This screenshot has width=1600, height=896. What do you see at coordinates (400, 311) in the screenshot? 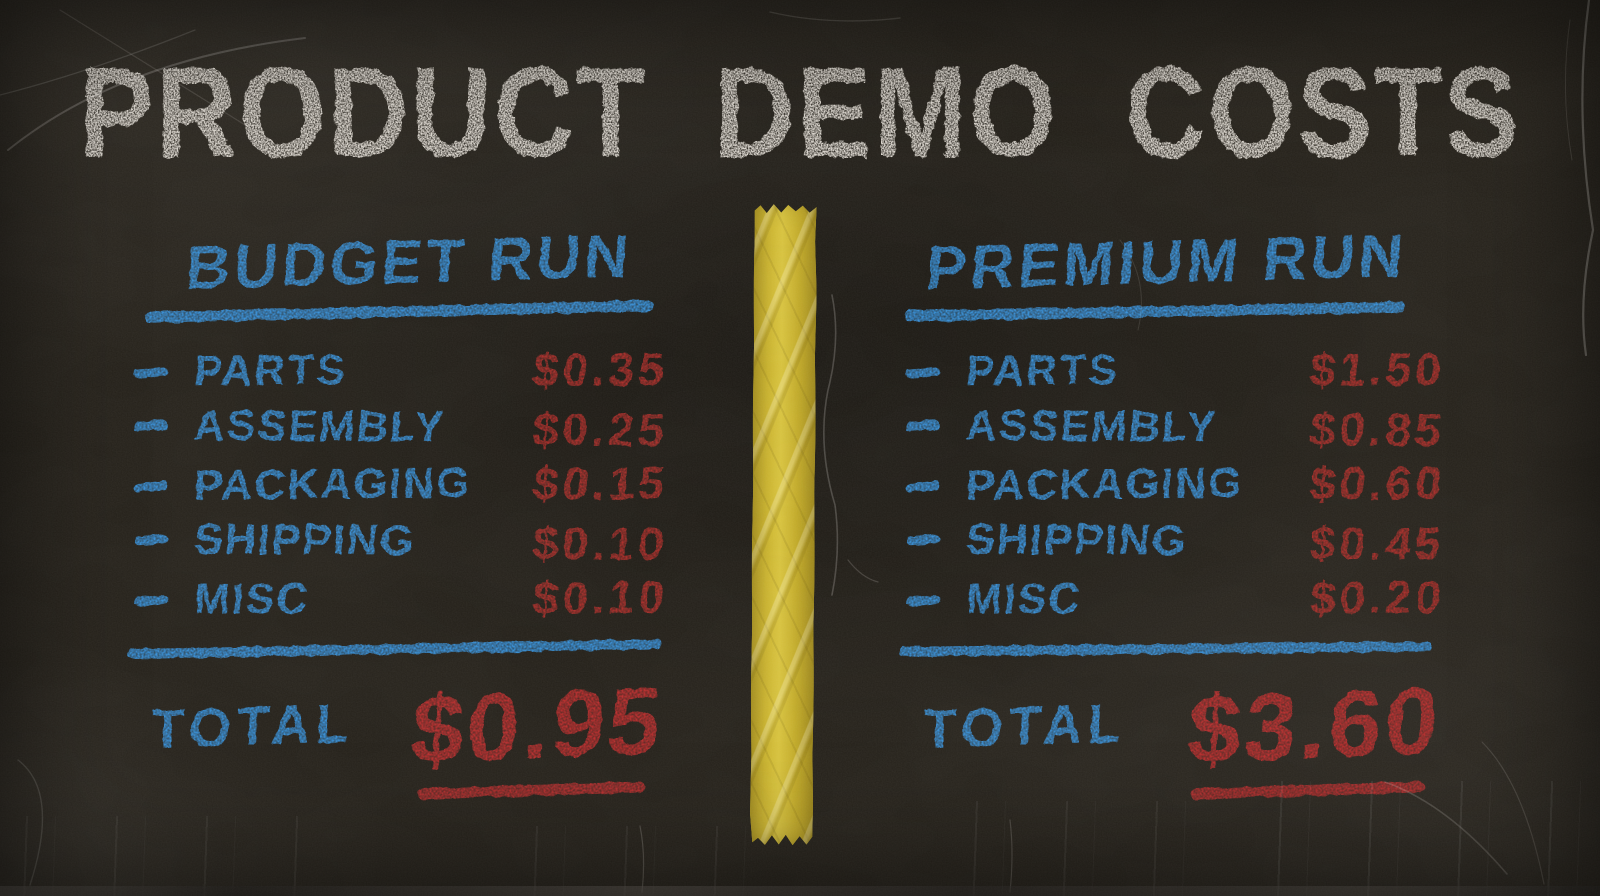
I see `budget-header-underline` at bounding box center [400, 311].